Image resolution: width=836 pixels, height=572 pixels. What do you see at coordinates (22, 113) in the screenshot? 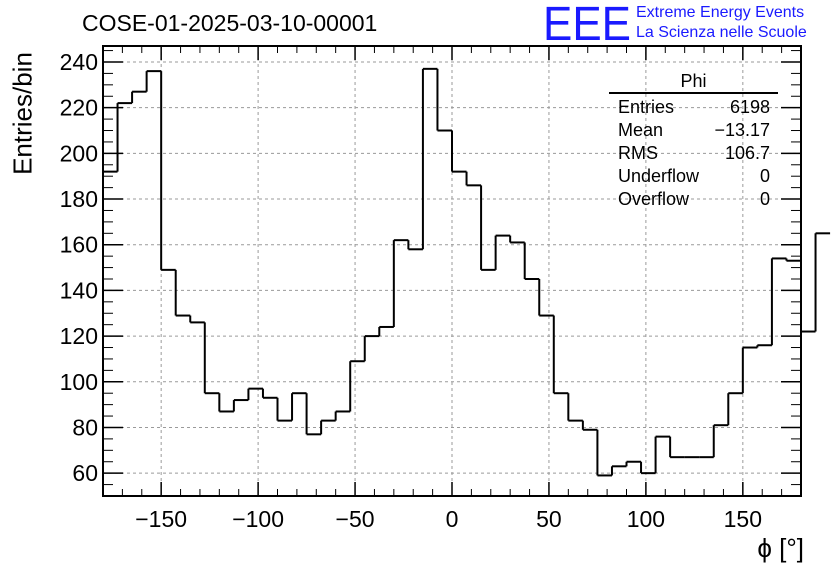
I see `y-axis-label: Entries/bin` at bounding box center [22, 113].